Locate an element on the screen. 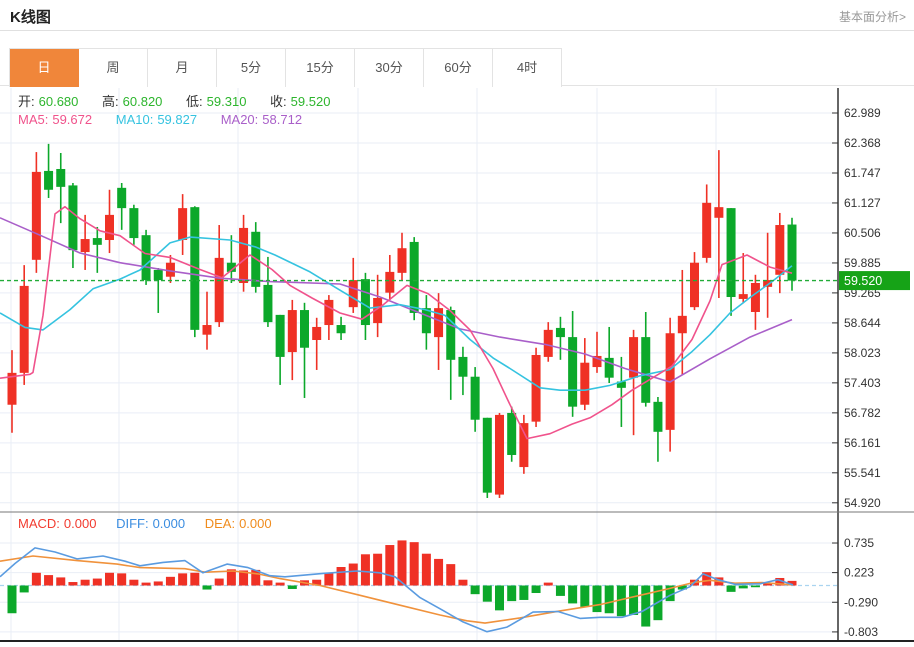  interval-tabbar: 日周月 5分 15分 30分 60分 4时 is located at coordinates (457, 67).